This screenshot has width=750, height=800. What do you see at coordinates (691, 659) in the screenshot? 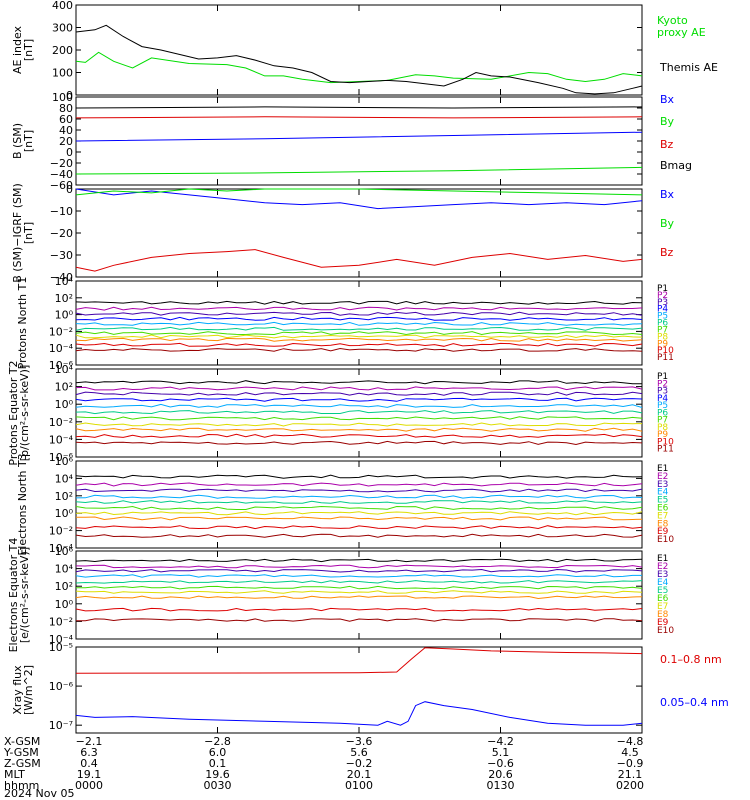
I see `legend-entry: 0.1–0.8 nm` at bounding box center [691, 659].